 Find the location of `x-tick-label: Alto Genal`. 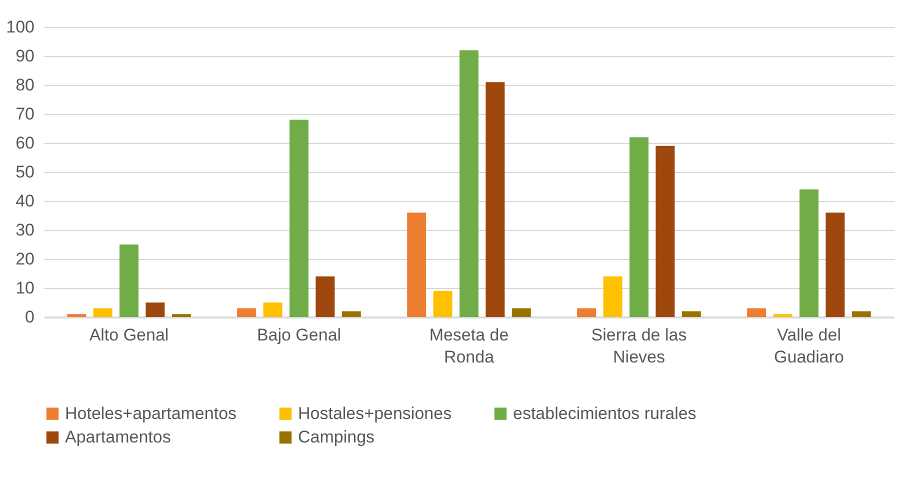

x-tick-label: Alto Genal is located at coordinates (129, 335).